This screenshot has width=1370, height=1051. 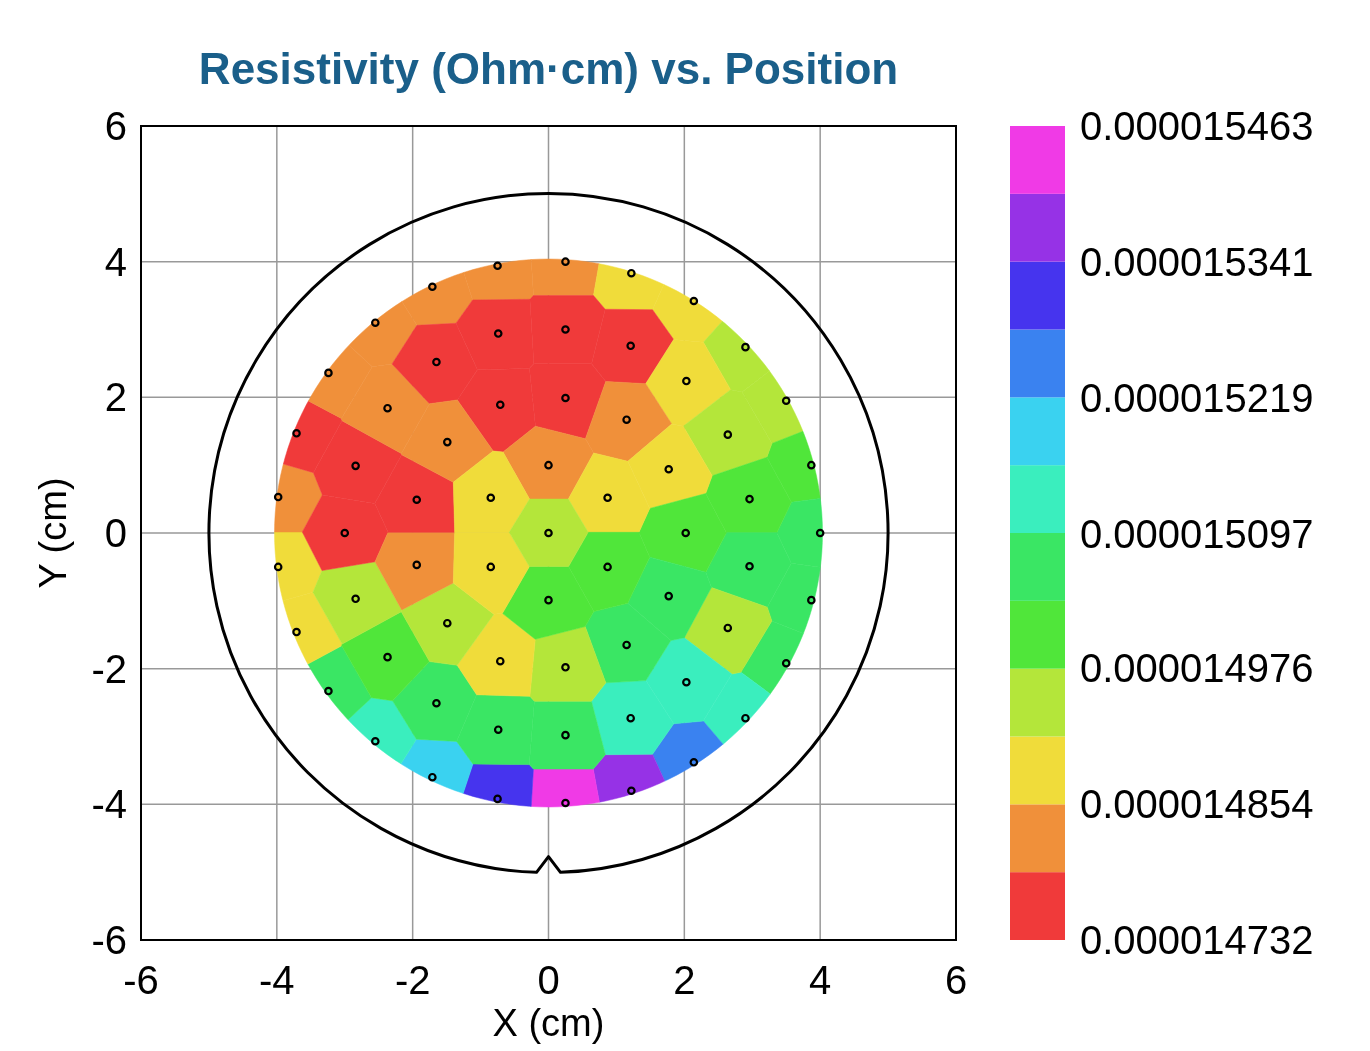 What do you see at coordinates (548, 68) in the screenshot?
I see `chart-title: Resistivity (Ohm·cm) vs. Position` at bounding box center [548, 68].